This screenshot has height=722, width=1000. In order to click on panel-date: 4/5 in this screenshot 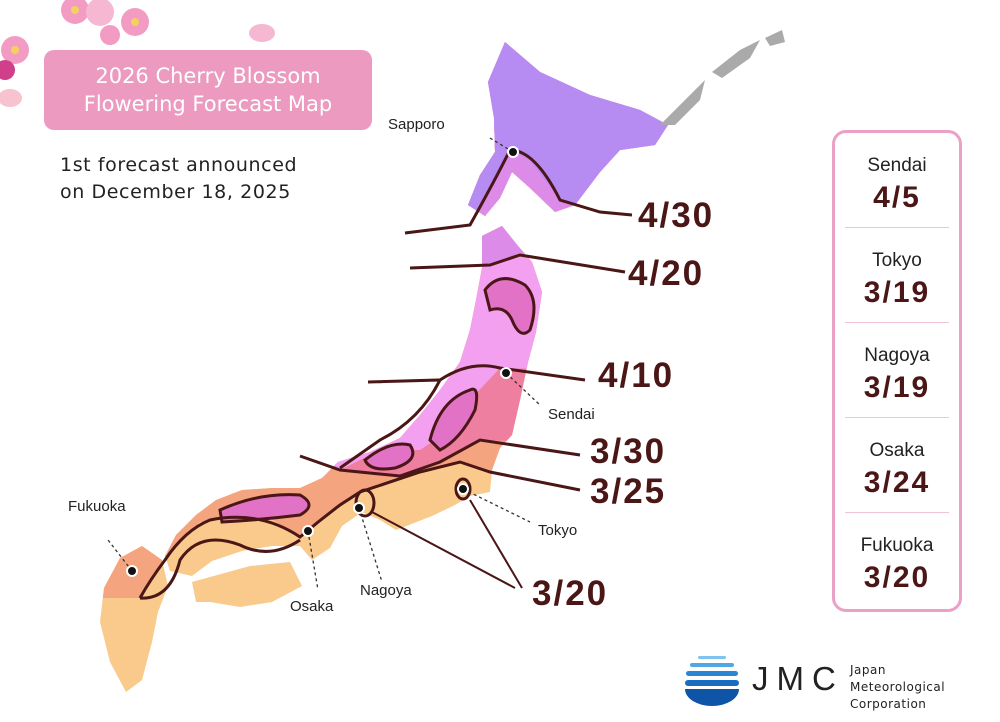, I will do `click(897, 197)`.